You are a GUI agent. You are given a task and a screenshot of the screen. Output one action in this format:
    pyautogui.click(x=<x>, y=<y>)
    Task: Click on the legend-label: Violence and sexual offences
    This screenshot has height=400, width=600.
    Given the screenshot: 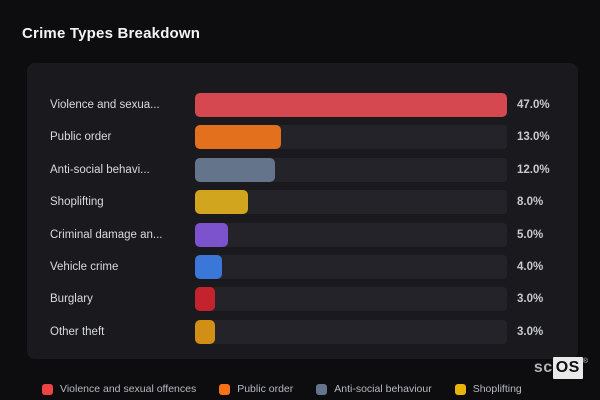 What is the action you would take?
    pyautogui.click(x=128, y=389)
    